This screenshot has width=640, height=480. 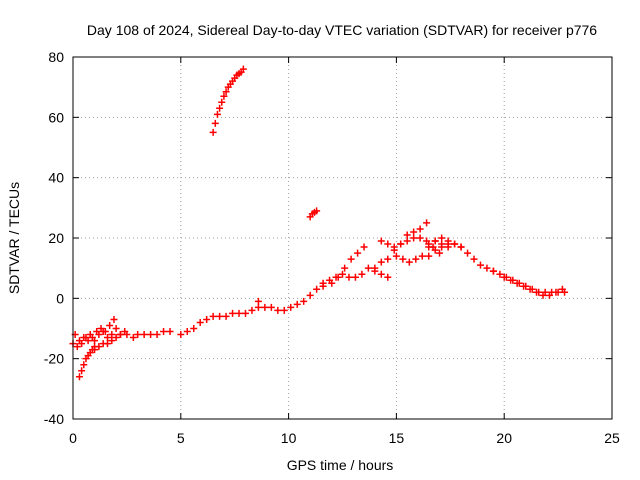 What do you see at coordinates (14, 238) in the screenshot?
I see `y-axis-label: SDTVAR / TECUs` at bounding box center [14, 238].